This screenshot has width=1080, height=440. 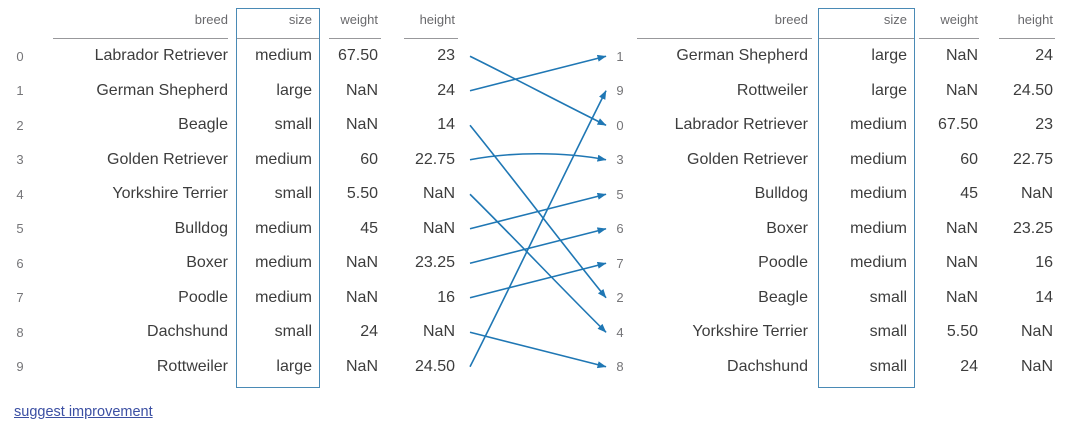 I want to click on row-index: 6, so click(x=20, y=263).